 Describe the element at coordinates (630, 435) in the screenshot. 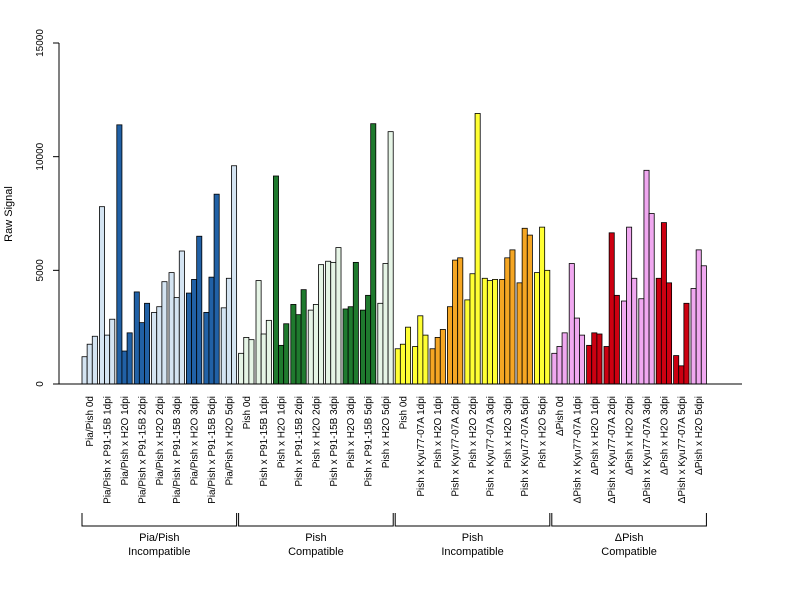

I see `category-label: ΔPish x H2O 2dpi` at that location.